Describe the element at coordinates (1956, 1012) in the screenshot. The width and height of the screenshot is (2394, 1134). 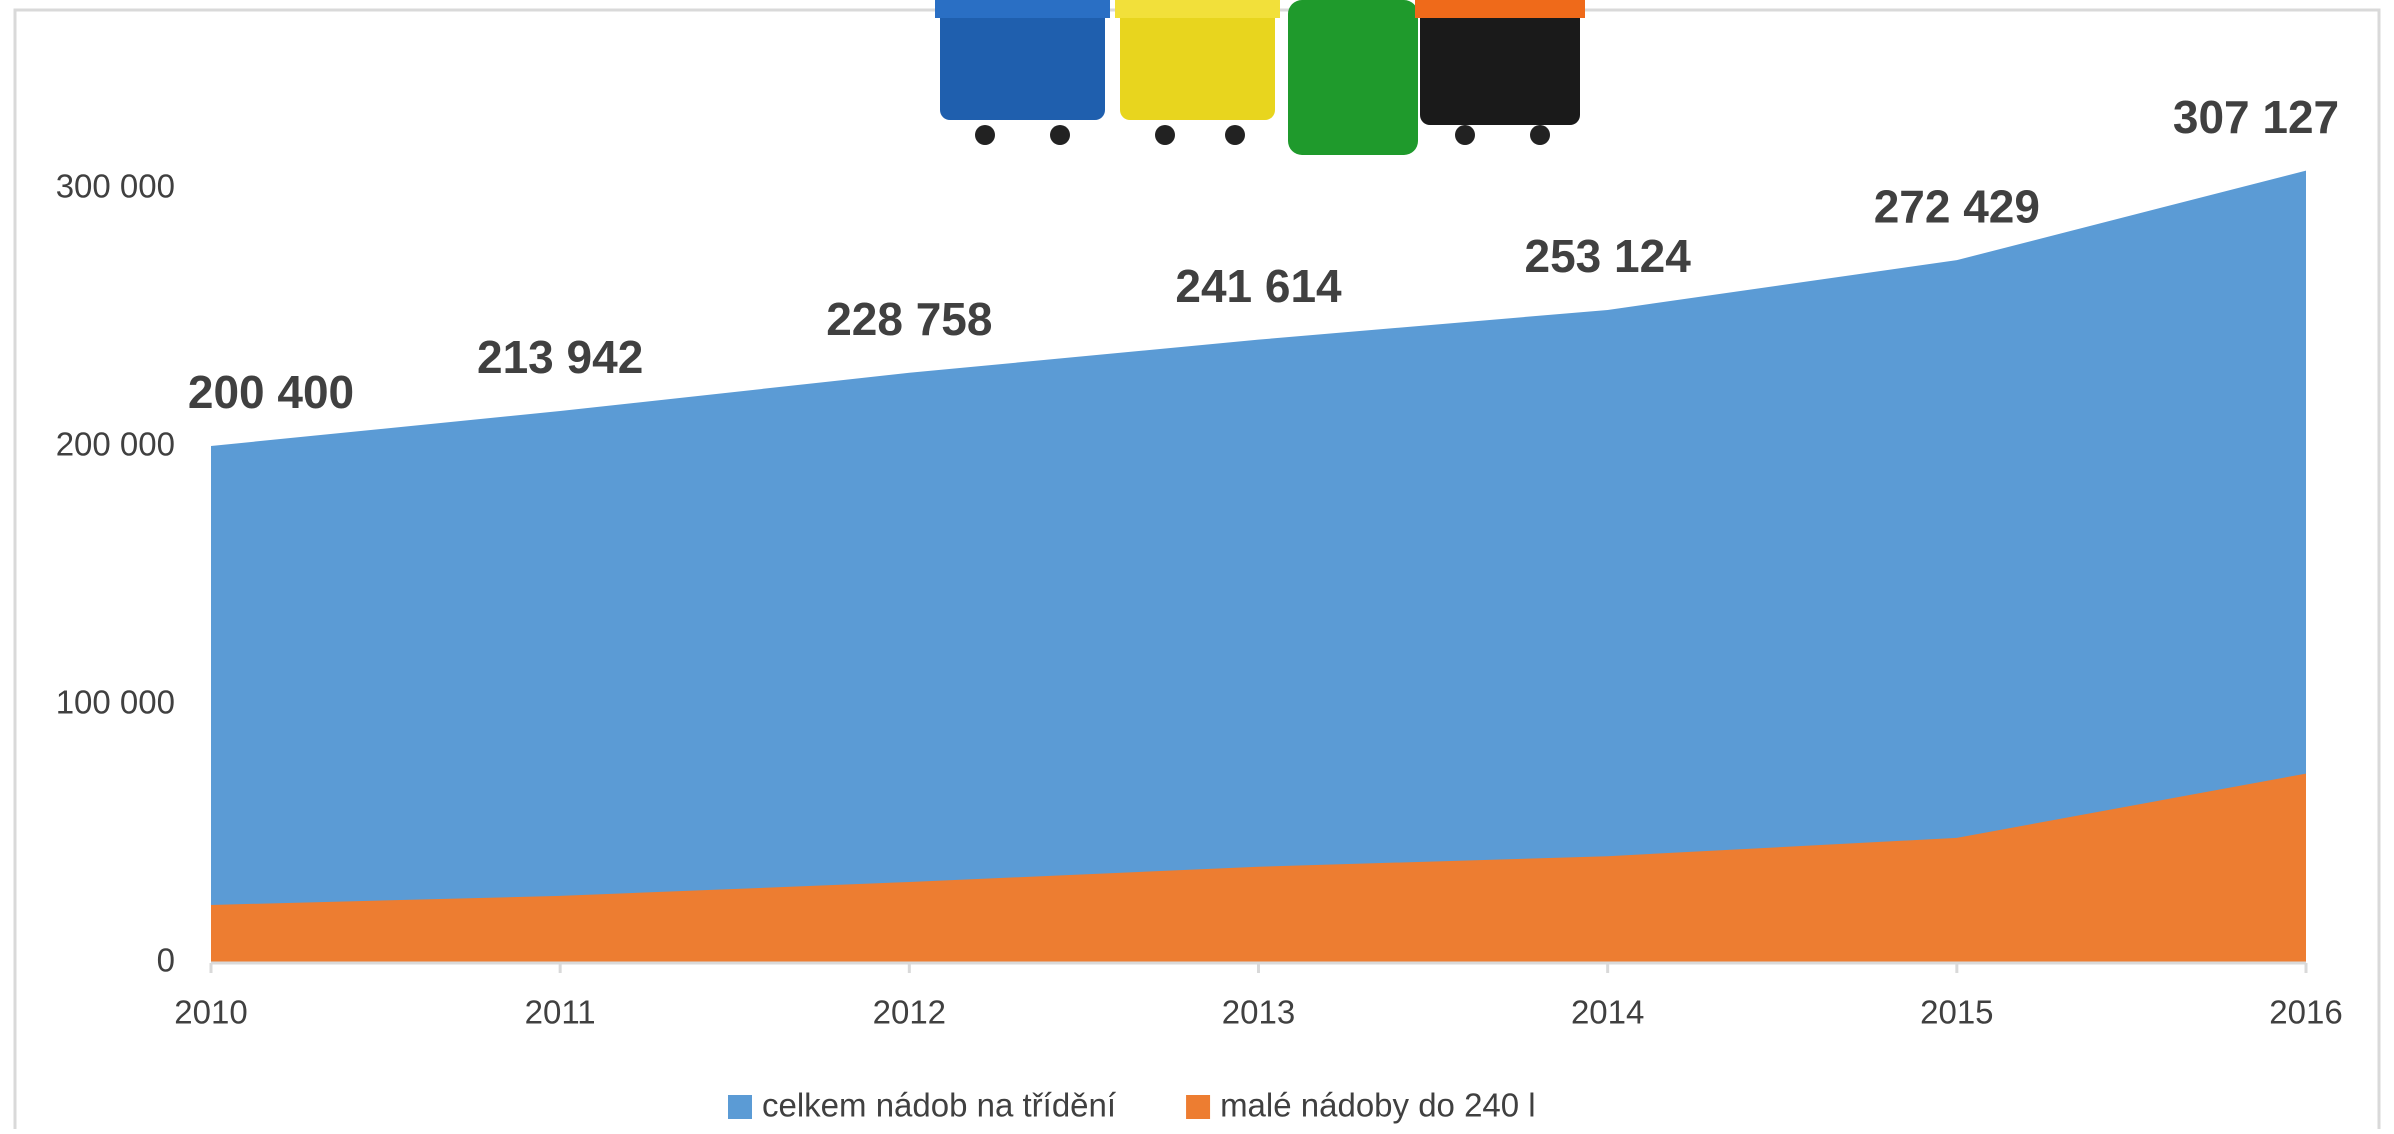
I see `x-tick-label: 2015` at that location.